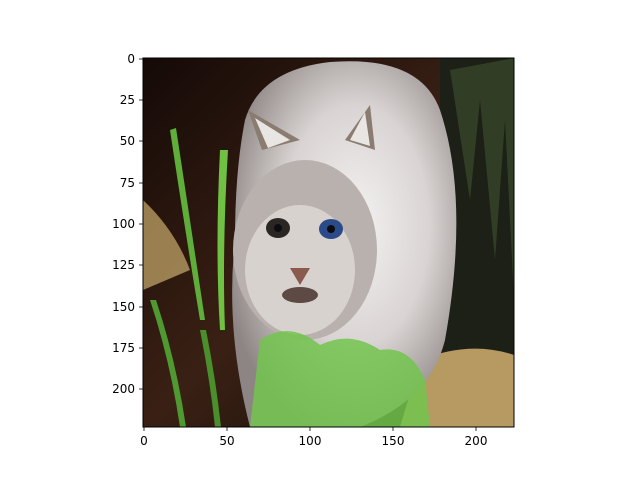  I want to click on y-tick-label: 75, so click(127, 183).